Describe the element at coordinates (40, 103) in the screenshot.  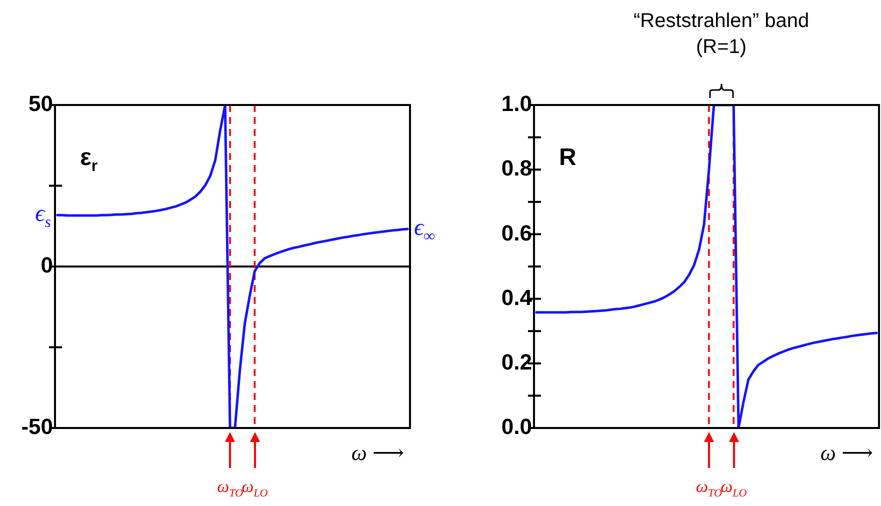
I see `y-tick-label: 50` at that location.